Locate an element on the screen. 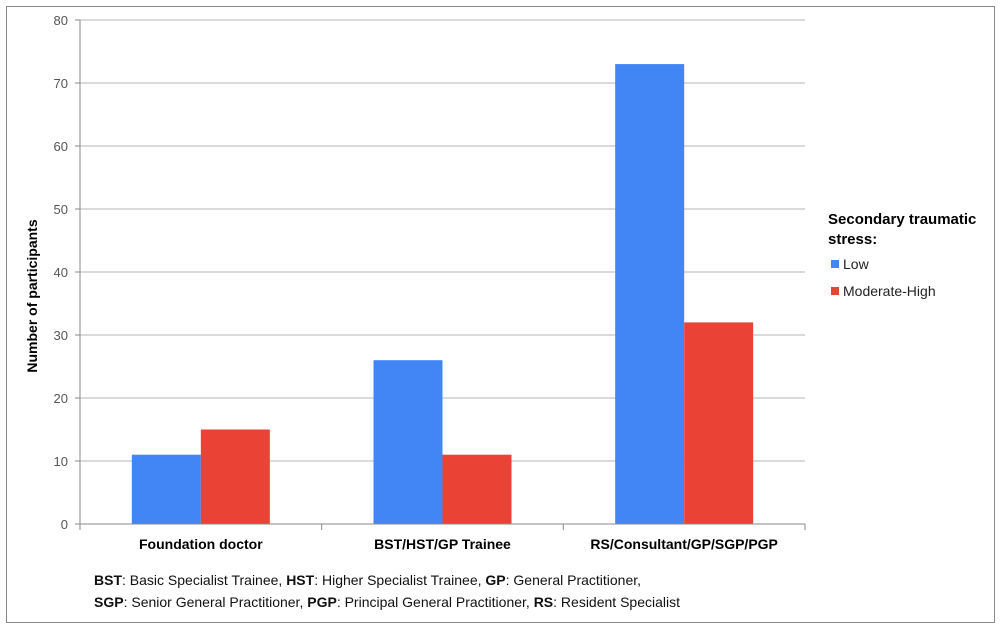 The width and height of the screenshot is (1003, 631). legend-label: Moderate-High is located at coordinates (889, 291).